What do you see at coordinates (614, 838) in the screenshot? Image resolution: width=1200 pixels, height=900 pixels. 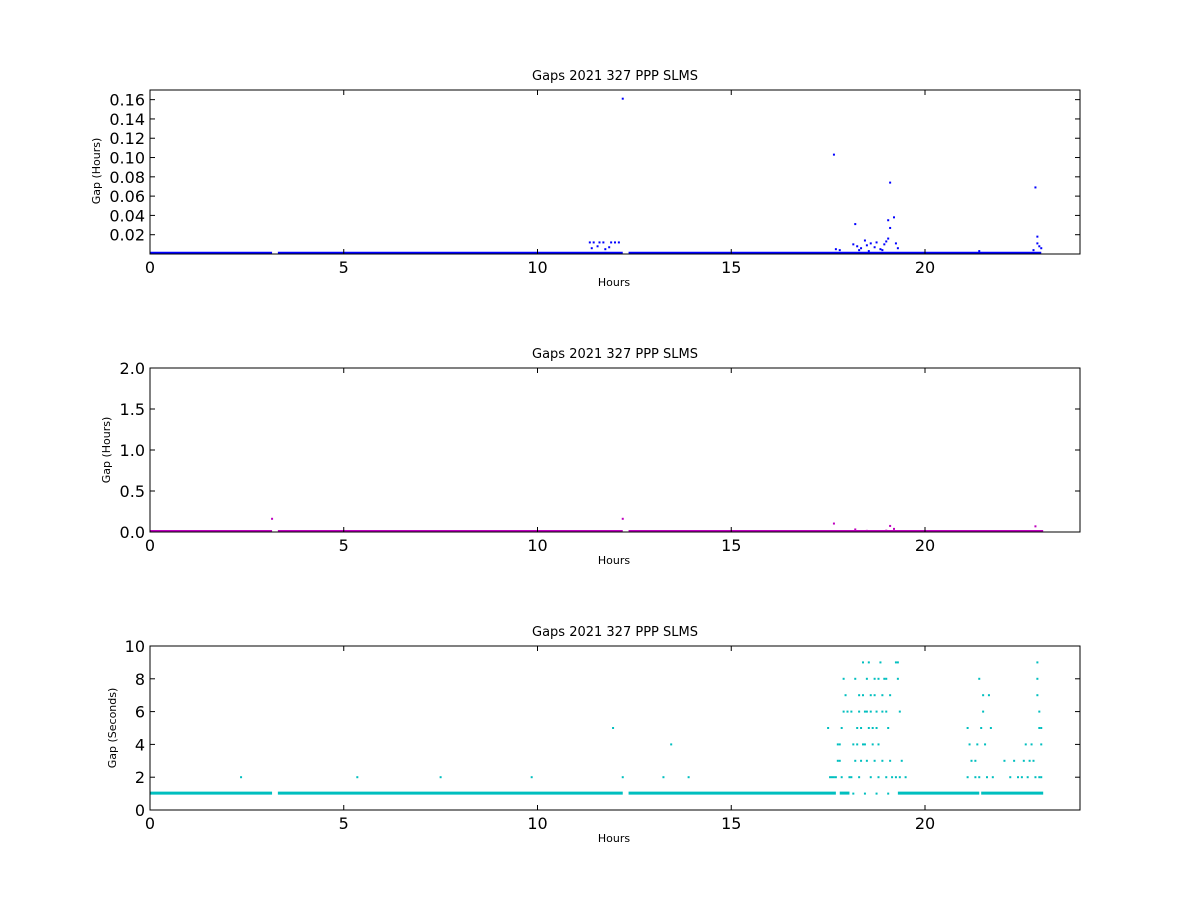 I see `subplot-3-xlabel: Hours` at bounding box center [614, 838].